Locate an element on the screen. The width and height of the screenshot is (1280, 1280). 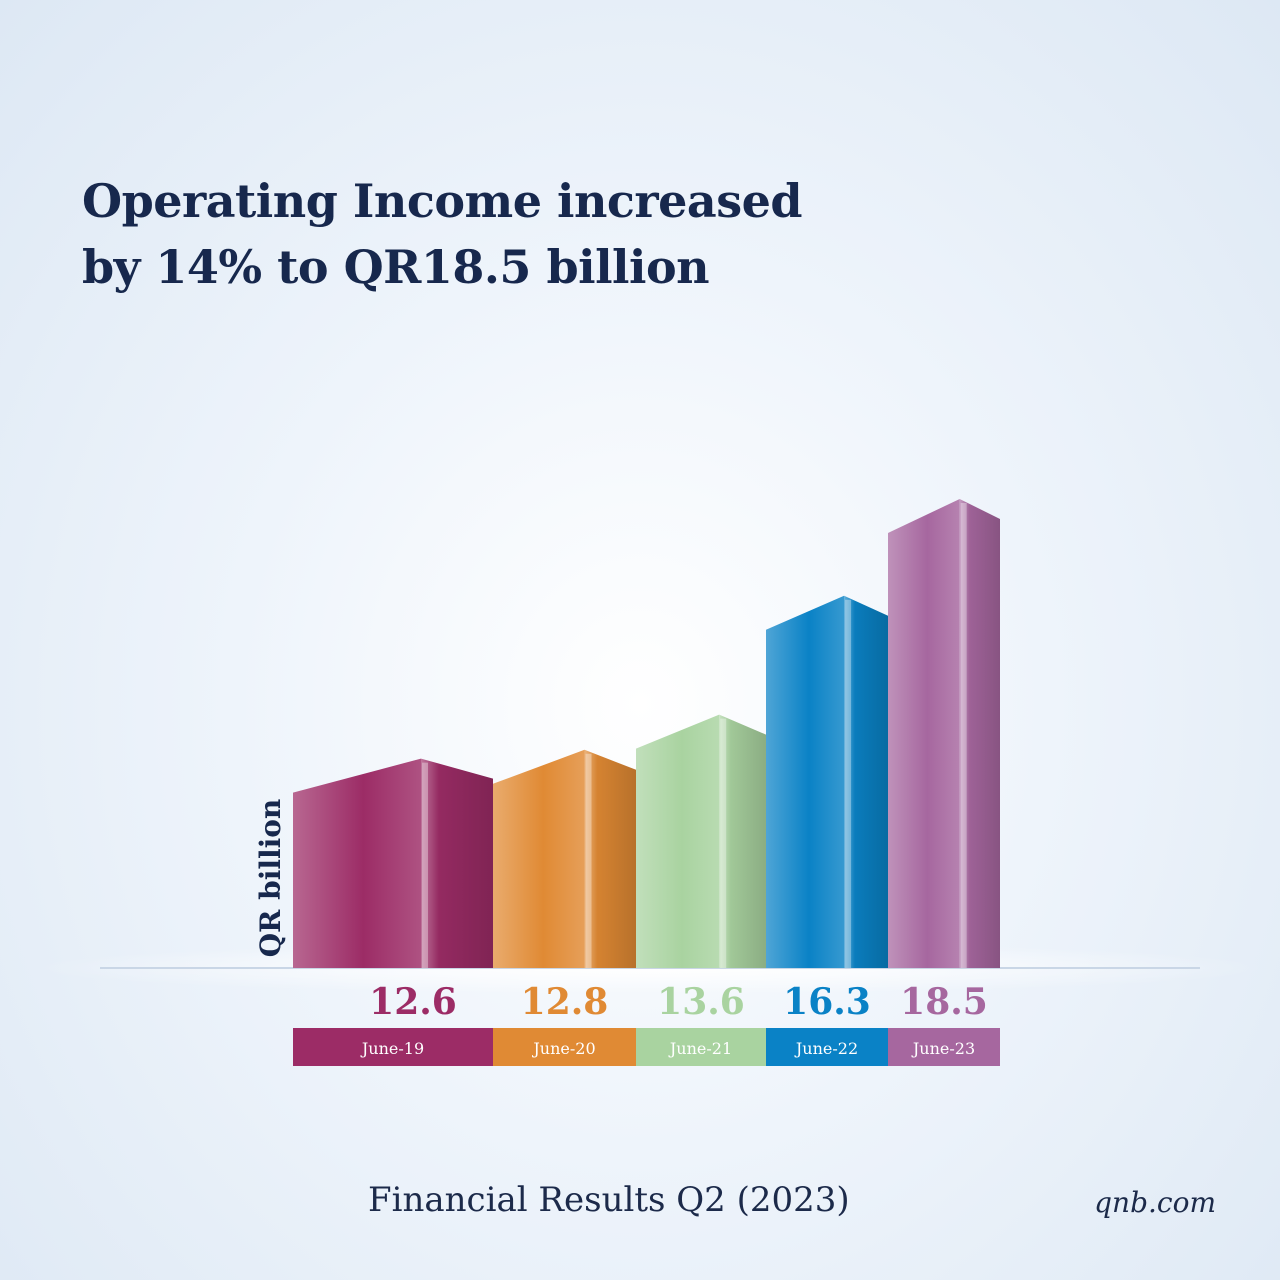
y-axis-label: QR billion is located at coordinates (270, 878).